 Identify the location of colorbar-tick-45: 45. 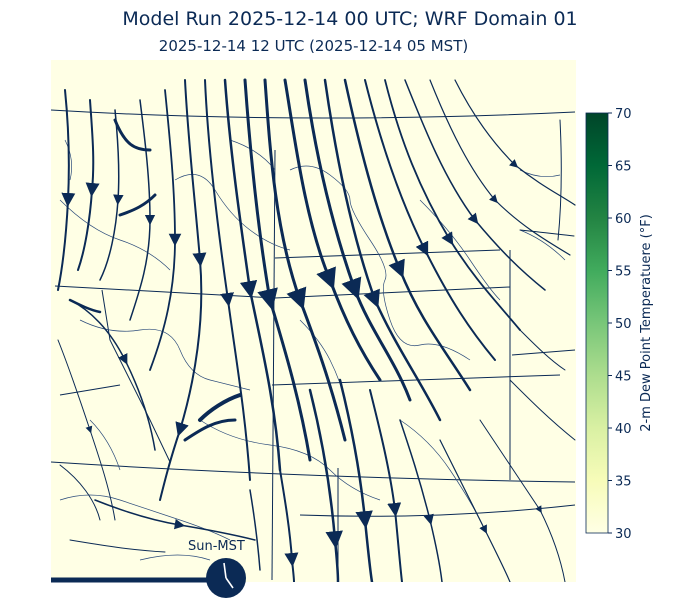
(623, 377).